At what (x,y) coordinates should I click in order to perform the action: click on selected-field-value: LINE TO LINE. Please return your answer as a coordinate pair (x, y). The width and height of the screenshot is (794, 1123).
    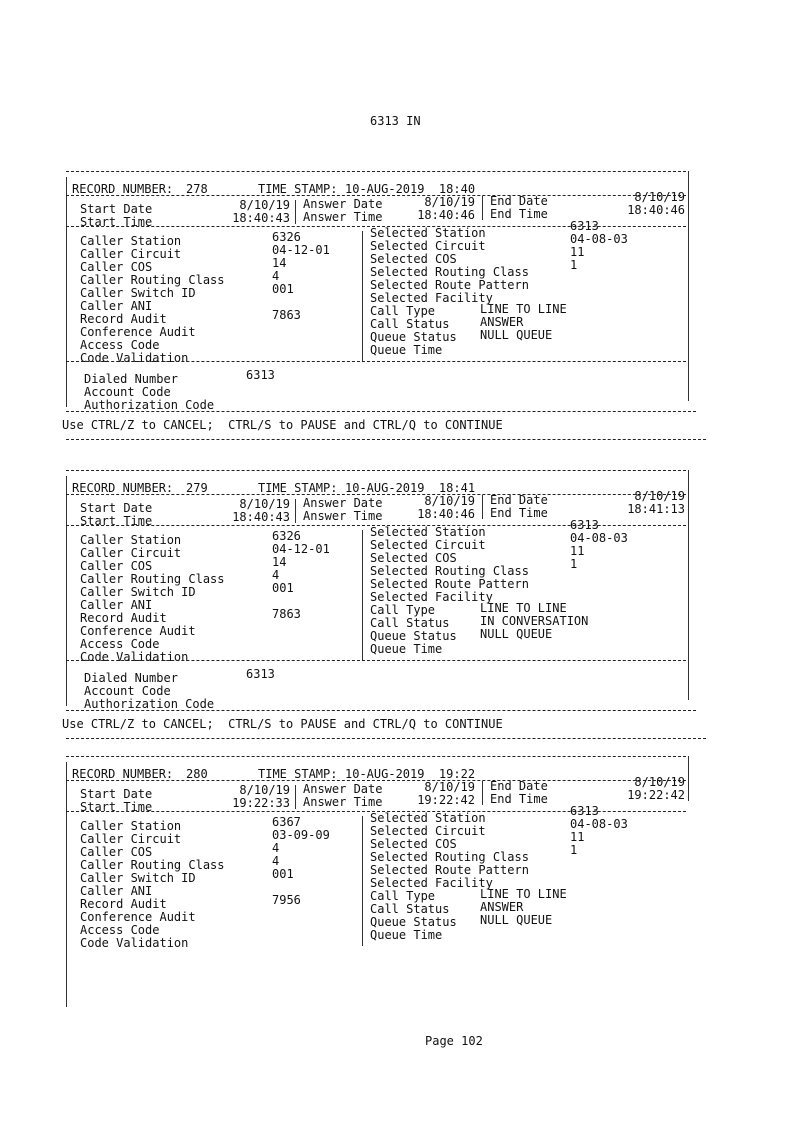
    Looking at the image, I should click on (523, 608).